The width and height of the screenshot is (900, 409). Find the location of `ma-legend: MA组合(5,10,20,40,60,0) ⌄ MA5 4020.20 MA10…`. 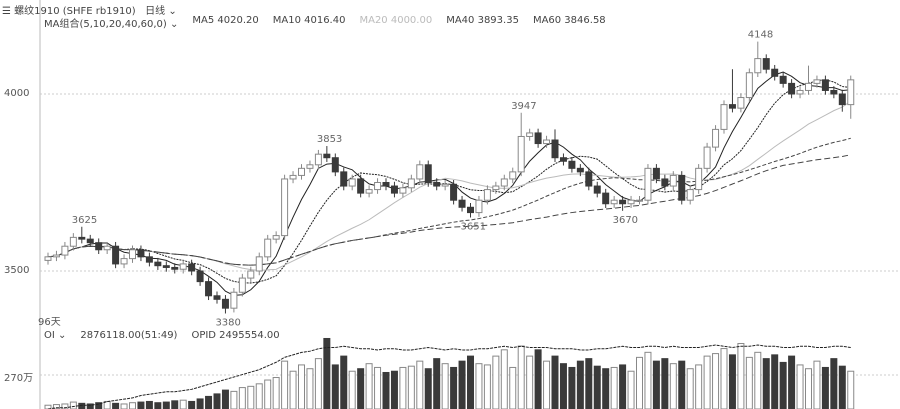

ma-legend: MA组合(5,10,20,40,60,0) ⌄ MA5 4020.20 MA10… is located at coordinates (325, 22).